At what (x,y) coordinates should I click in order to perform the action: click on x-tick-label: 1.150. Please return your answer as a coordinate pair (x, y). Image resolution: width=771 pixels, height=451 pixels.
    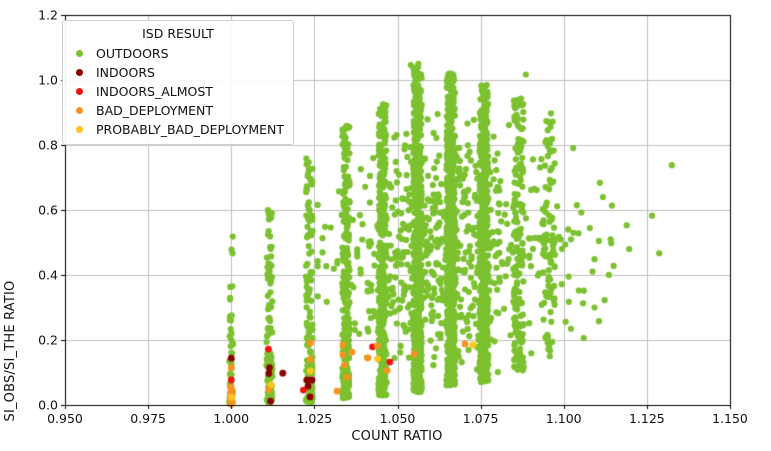
    Looking at the image, I should click on (730, 418).